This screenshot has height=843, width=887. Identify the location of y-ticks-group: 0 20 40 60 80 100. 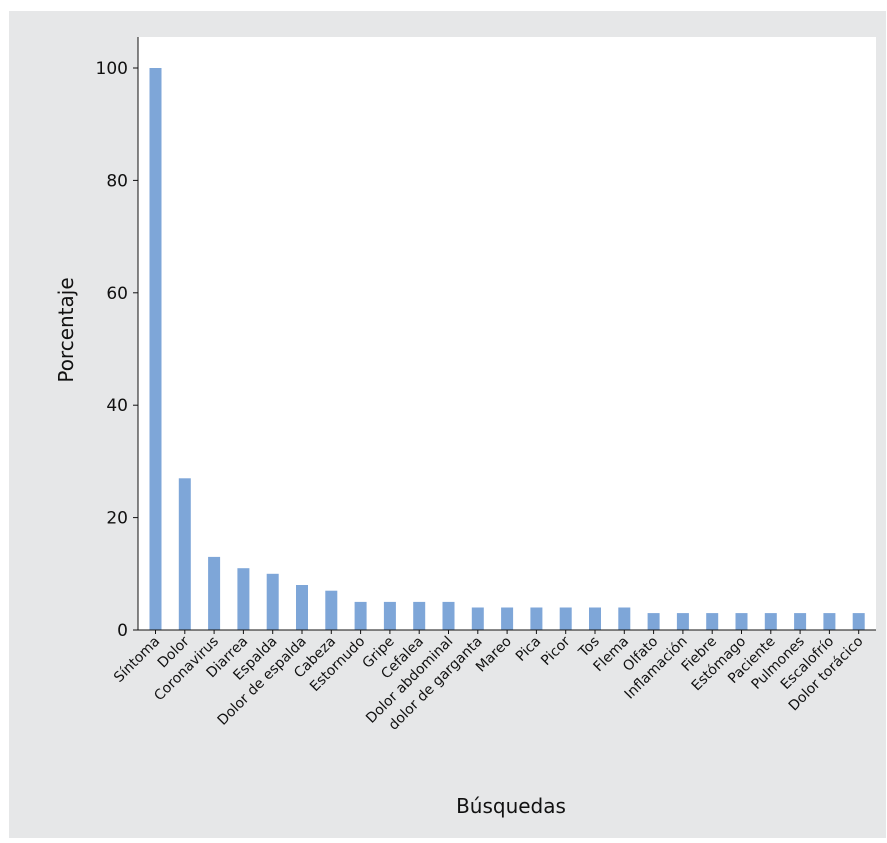
(117, 350).